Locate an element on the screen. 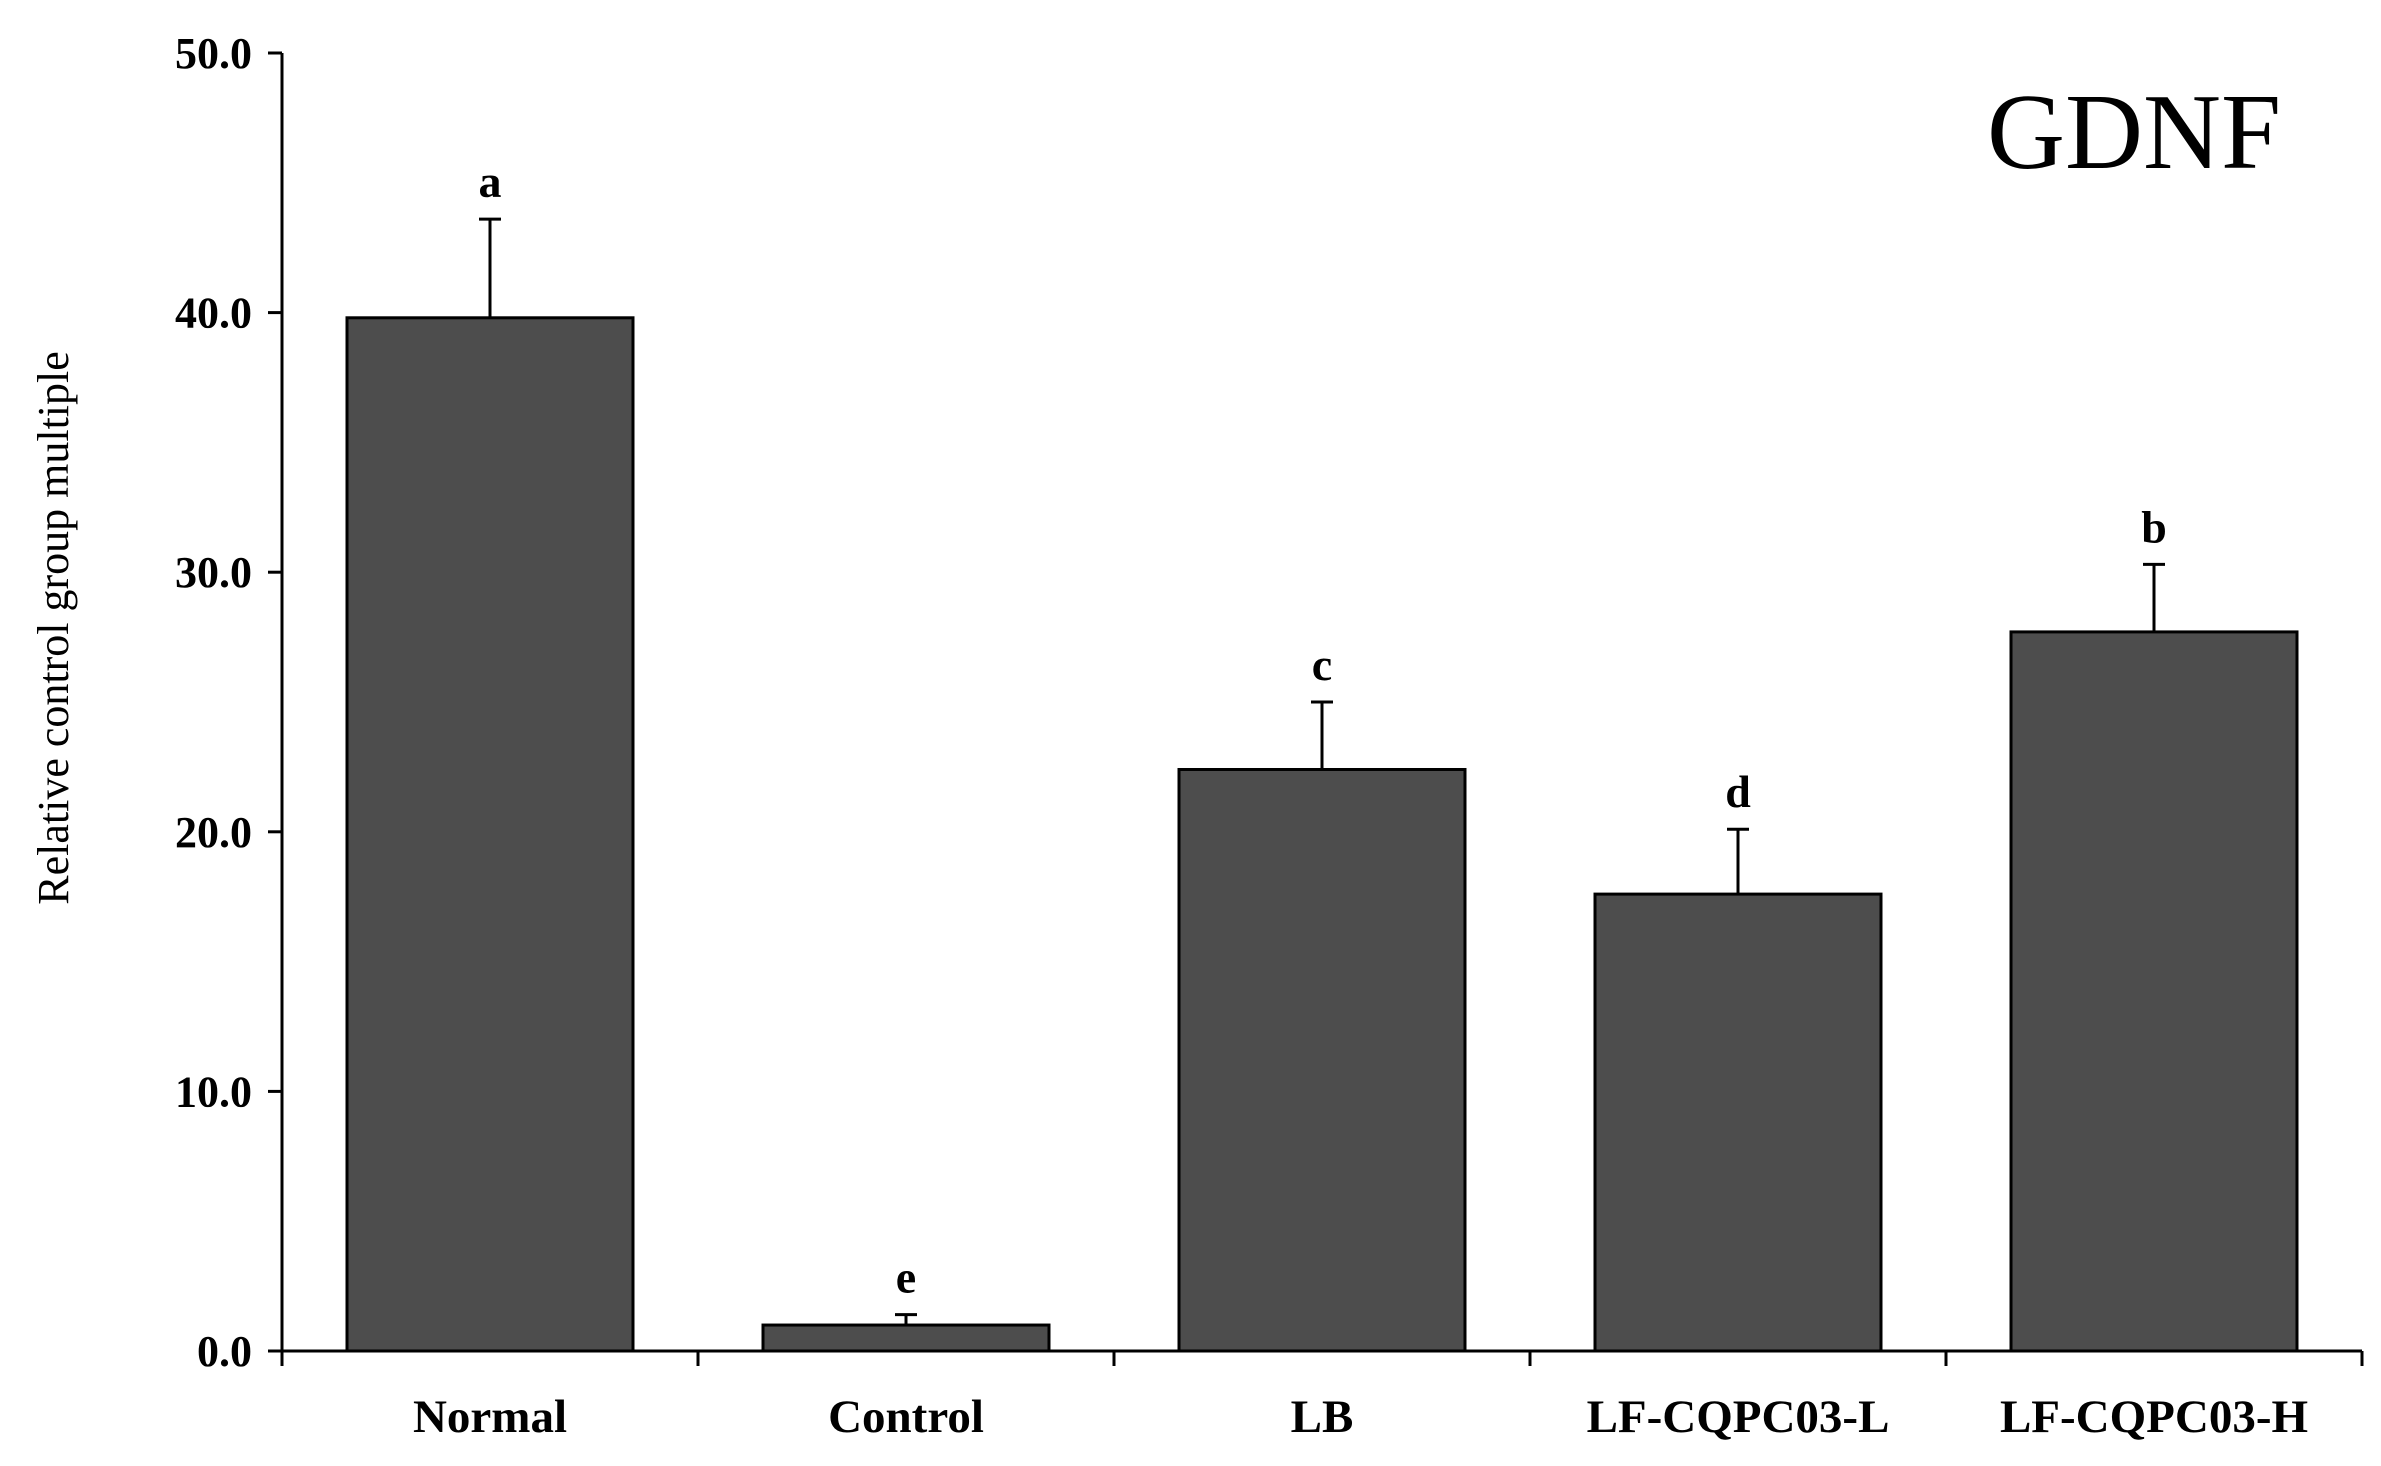 The height and width of the screenshot is (1466, 2381). y-tick-label-2: 20.0 is located at coordinates (213, 832).